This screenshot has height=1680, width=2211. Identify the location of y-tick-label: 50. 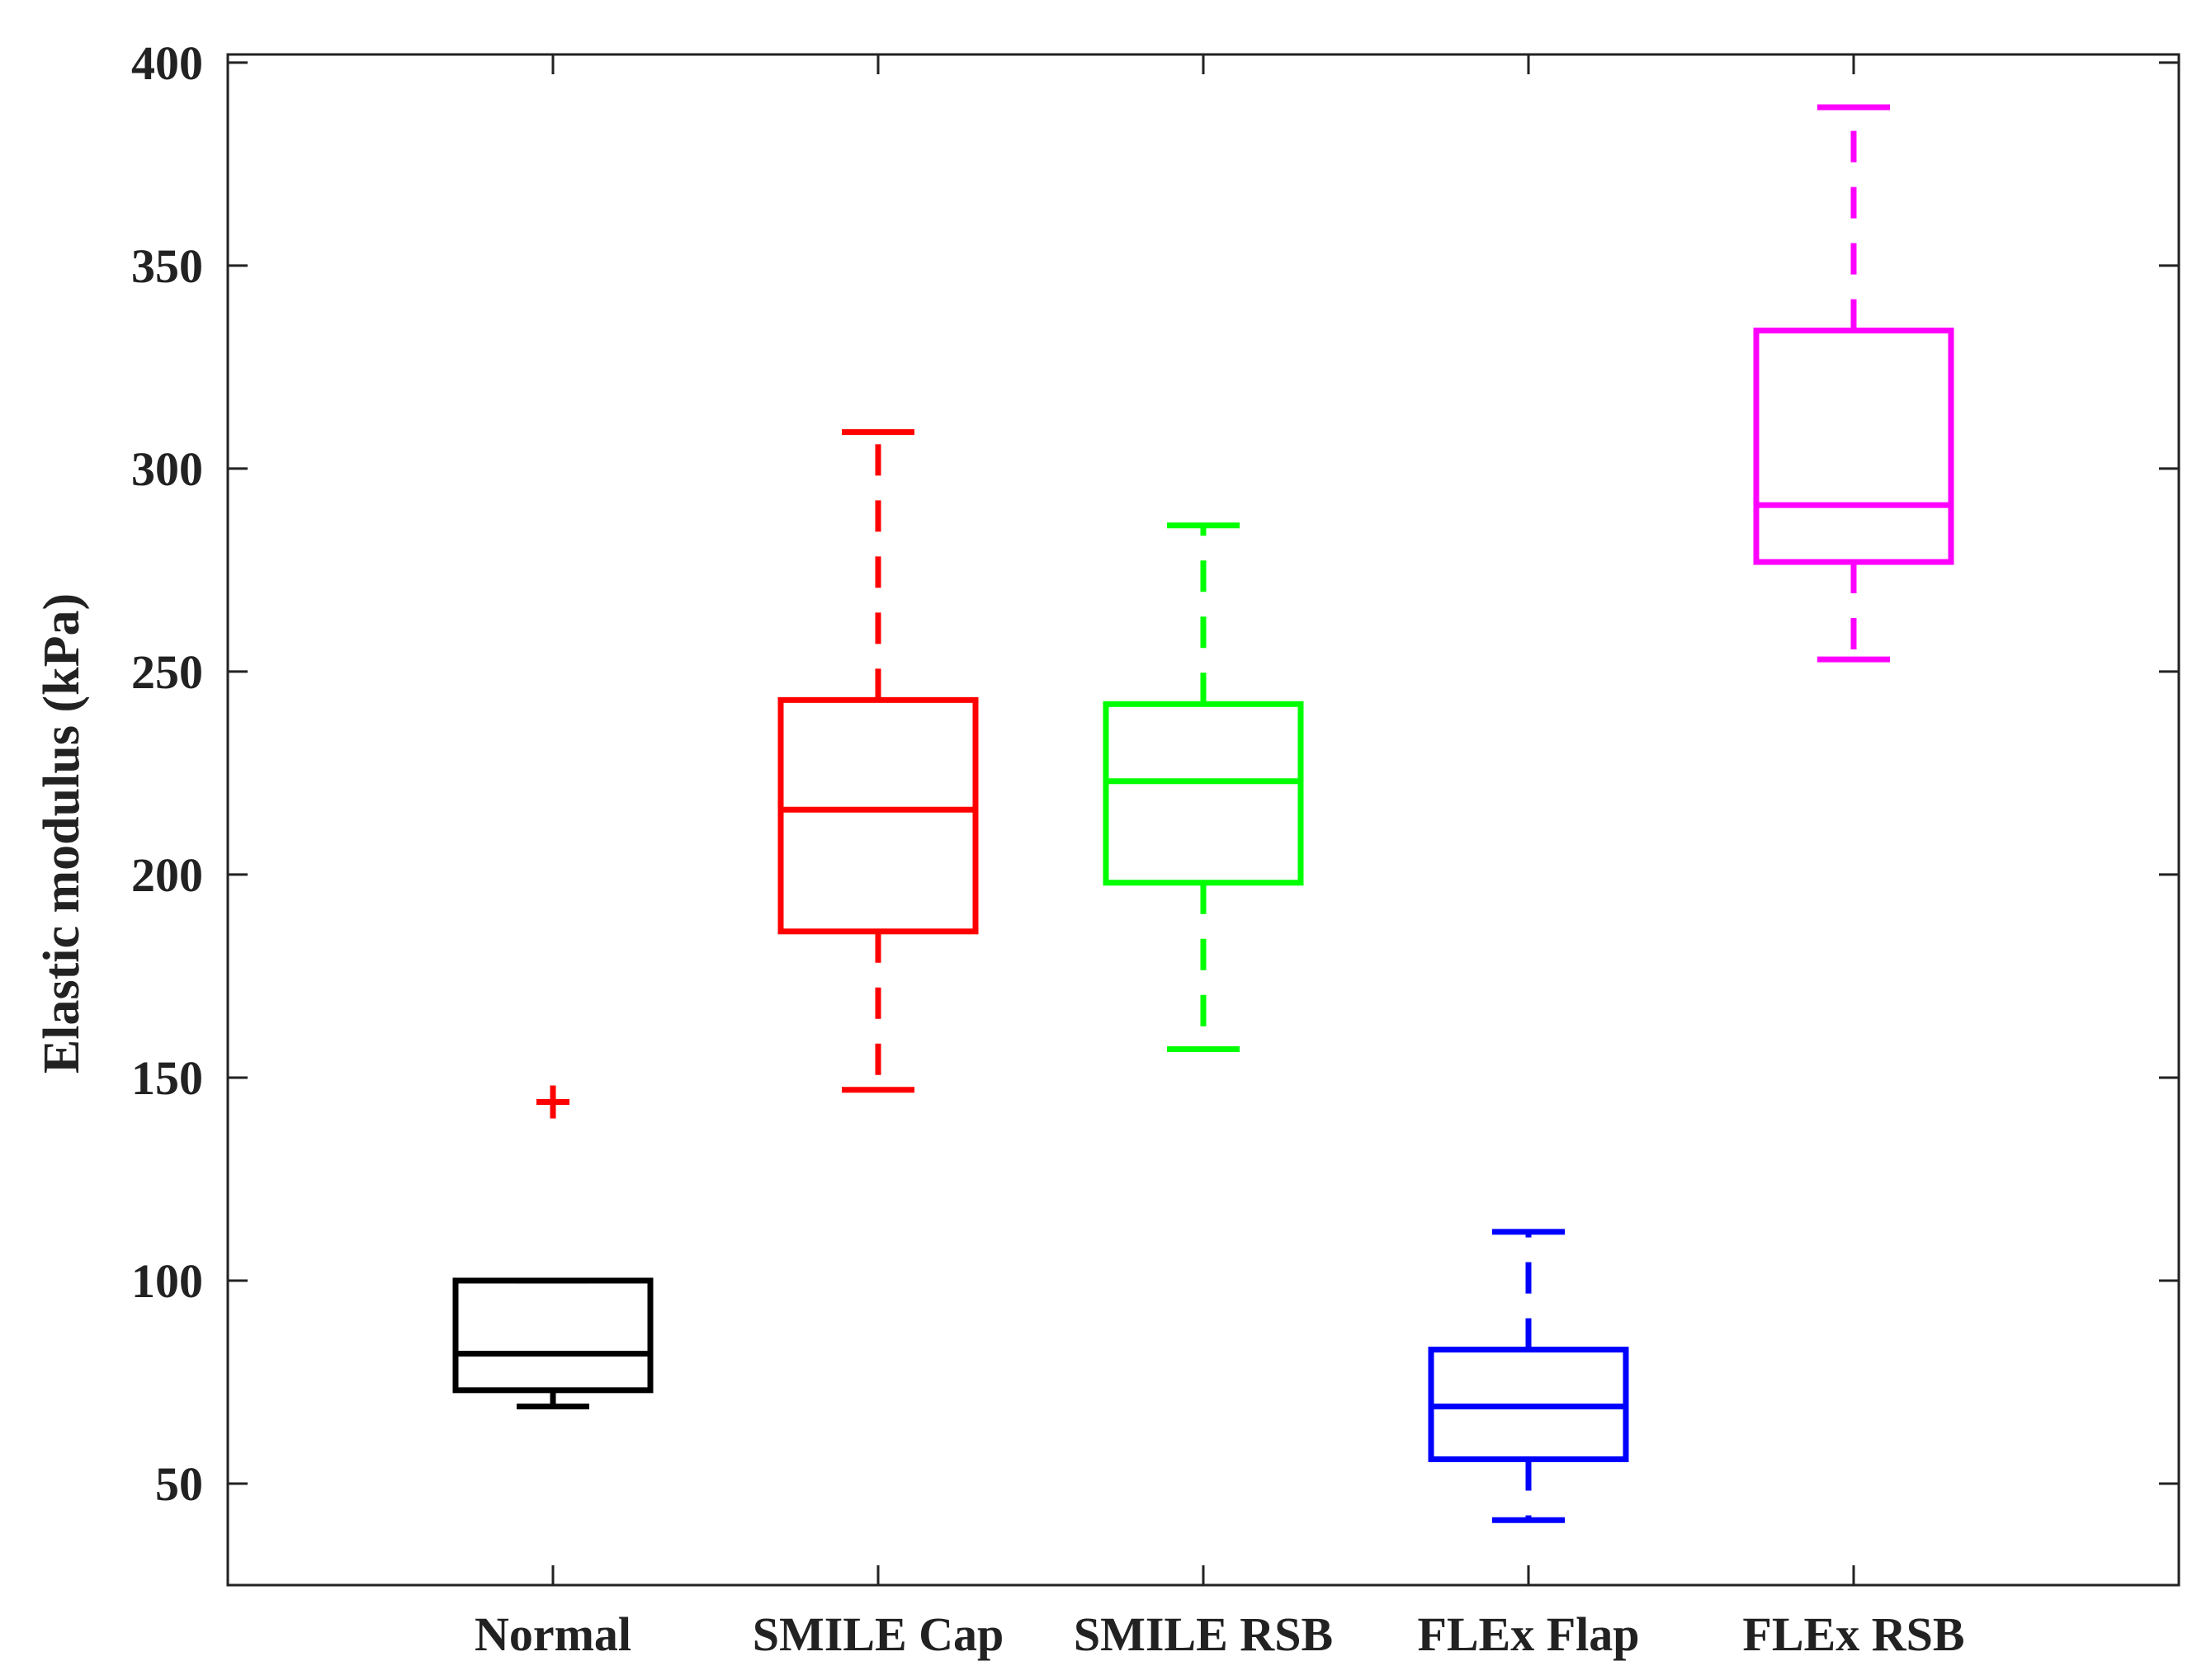
(179, 1484).